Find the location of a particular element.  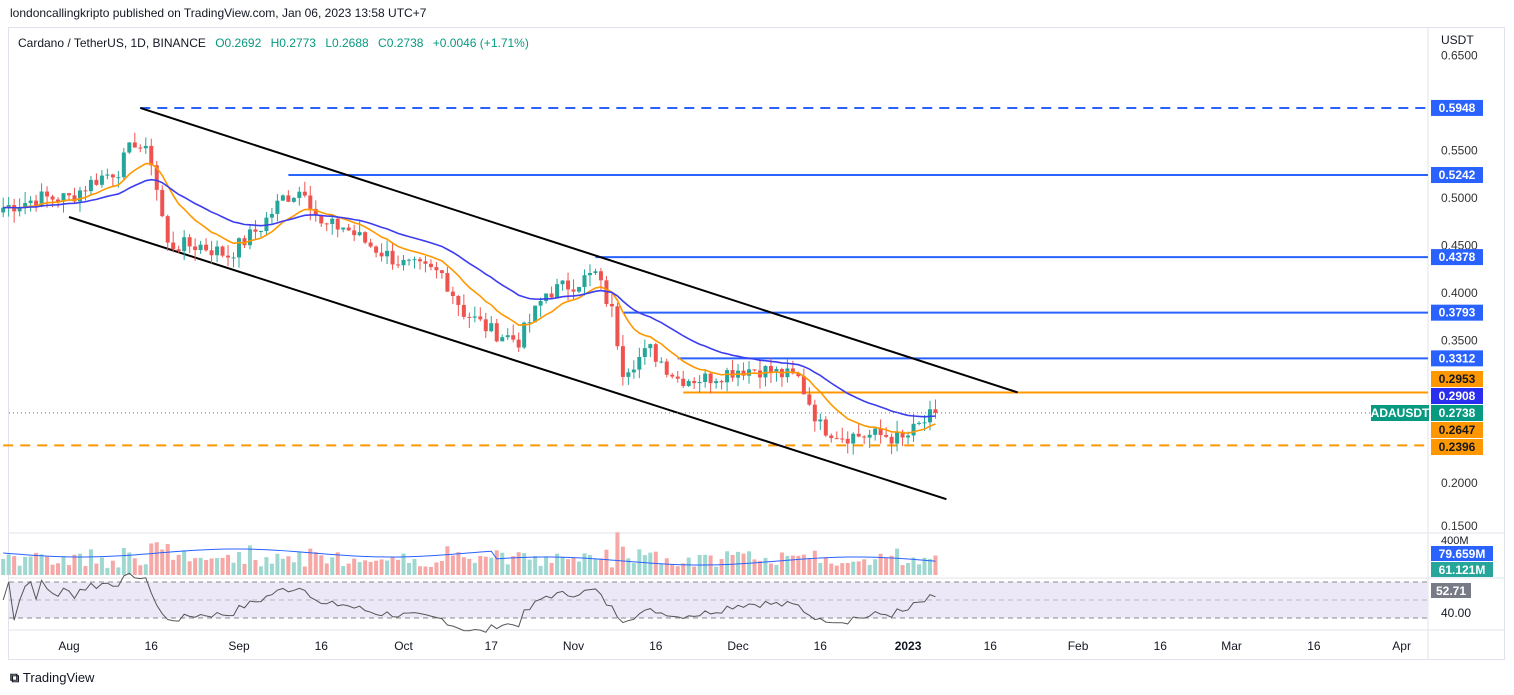

tradingview-logo: ⧉ TradingView is located at coordinates (52, 677).